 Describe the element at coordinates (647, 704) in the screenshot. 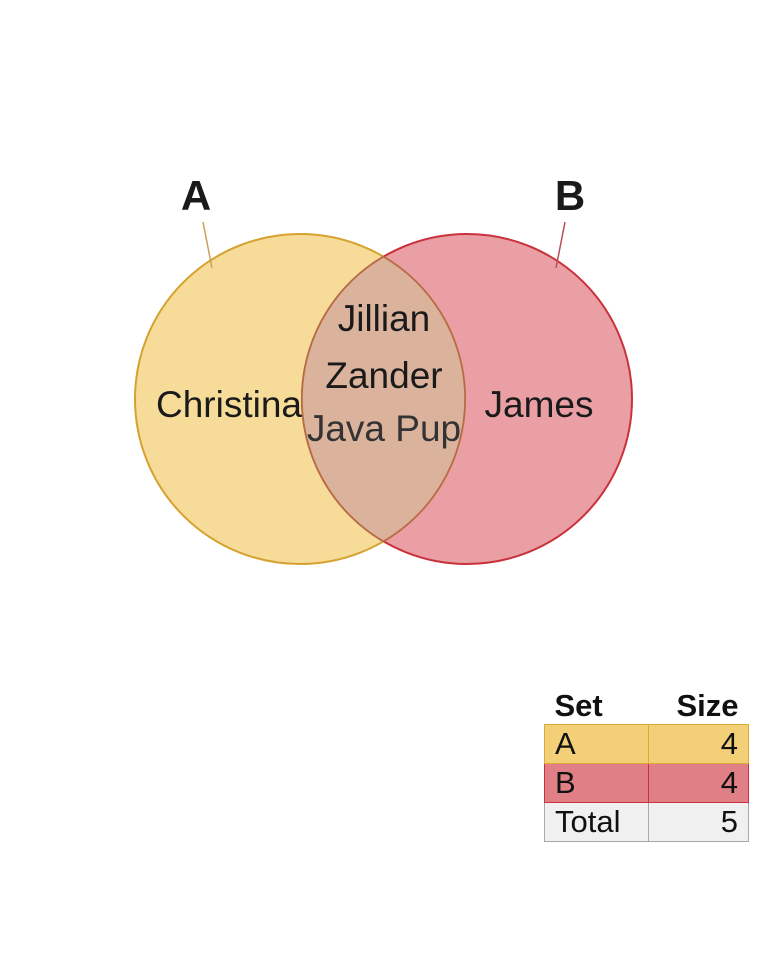

I see `table-header-row: Set Size` at that location.